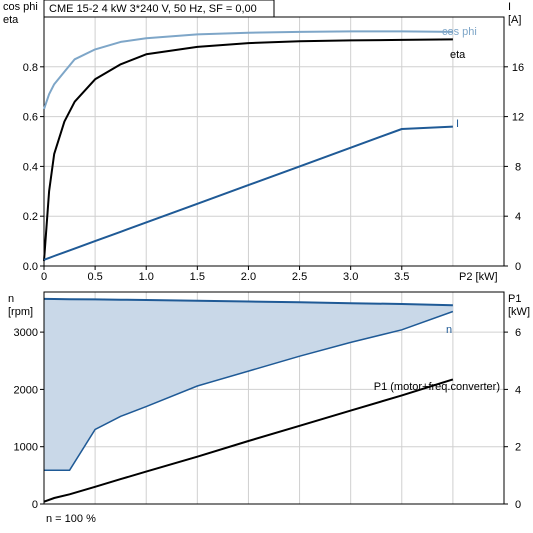 This screenshot has height=533, width=533. What do you see at coordinates (509, 7) in the screenshot?
I see `top-right-axis-label-1: I` at bounding box center [509, 7].